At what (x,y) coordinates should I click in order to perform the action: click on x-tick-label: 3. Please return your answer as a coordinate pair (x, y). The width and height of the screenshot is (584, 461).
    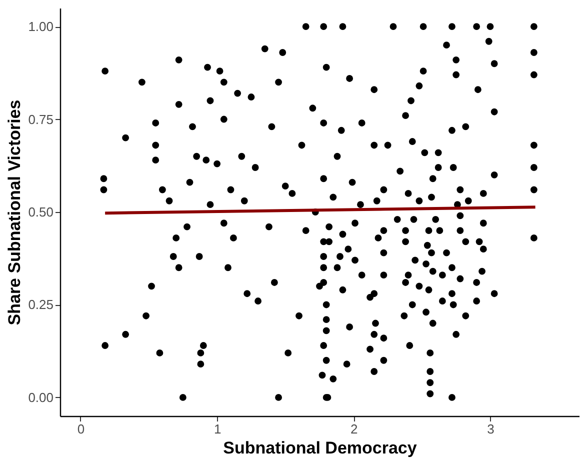
    Looking at the image, I should click on (490, 429).